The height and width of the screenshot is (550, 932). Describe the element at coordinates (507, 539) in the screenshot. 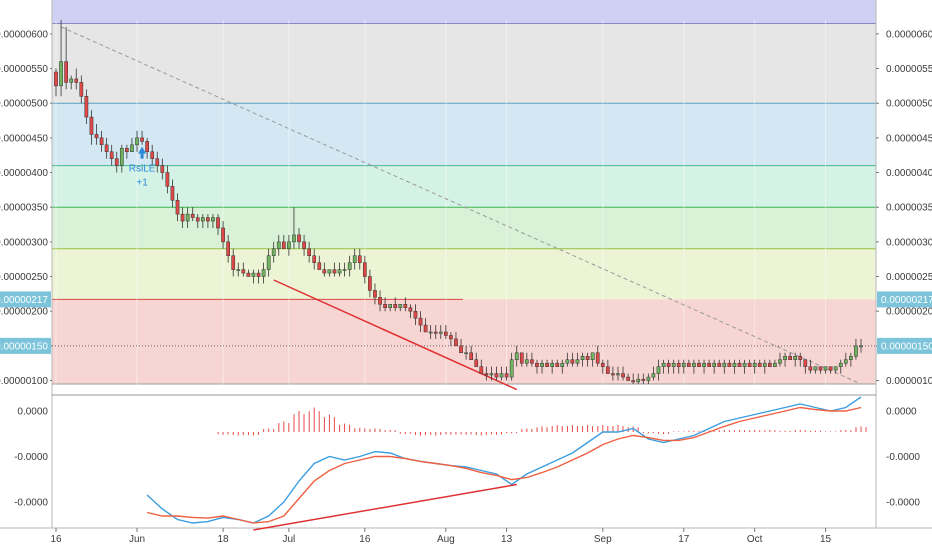

I see `time-tick-label: 13` at that location.